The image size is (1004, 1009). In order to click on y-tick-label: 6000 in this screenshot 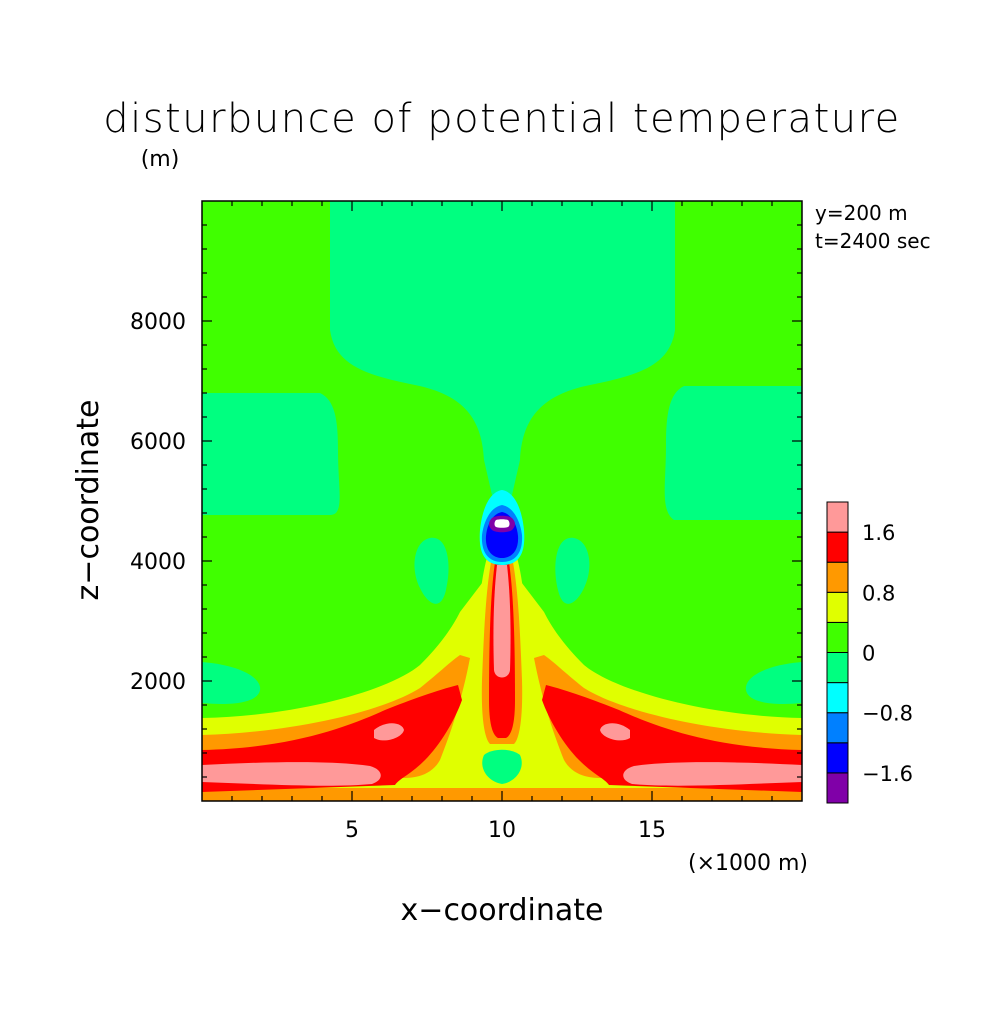, I will do `click(158, 442)`.